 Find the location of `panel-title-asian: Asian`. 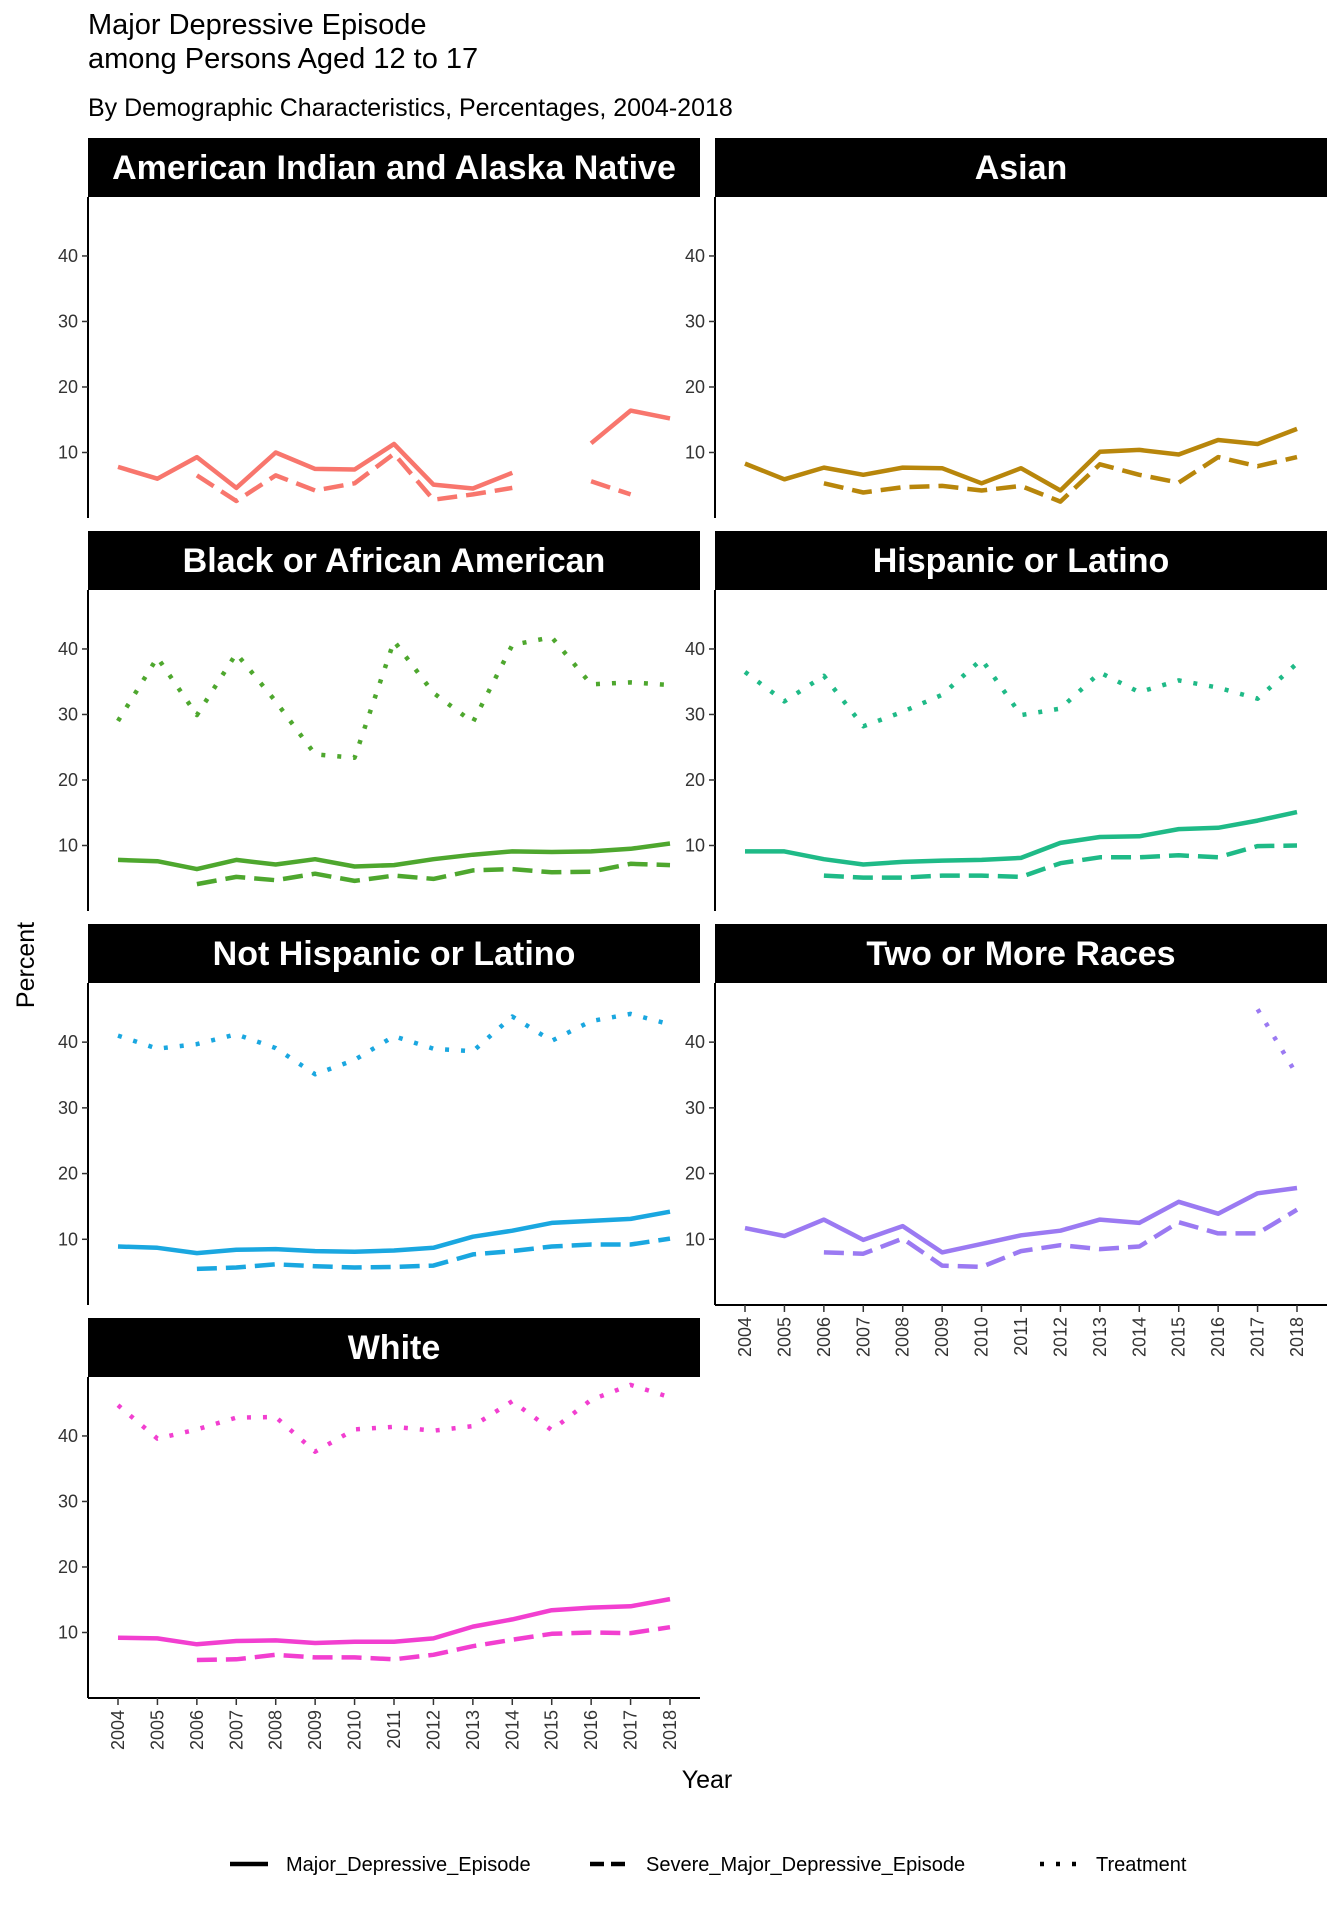

panel-title-asian: Asian is located at coordinates (1021, 168).